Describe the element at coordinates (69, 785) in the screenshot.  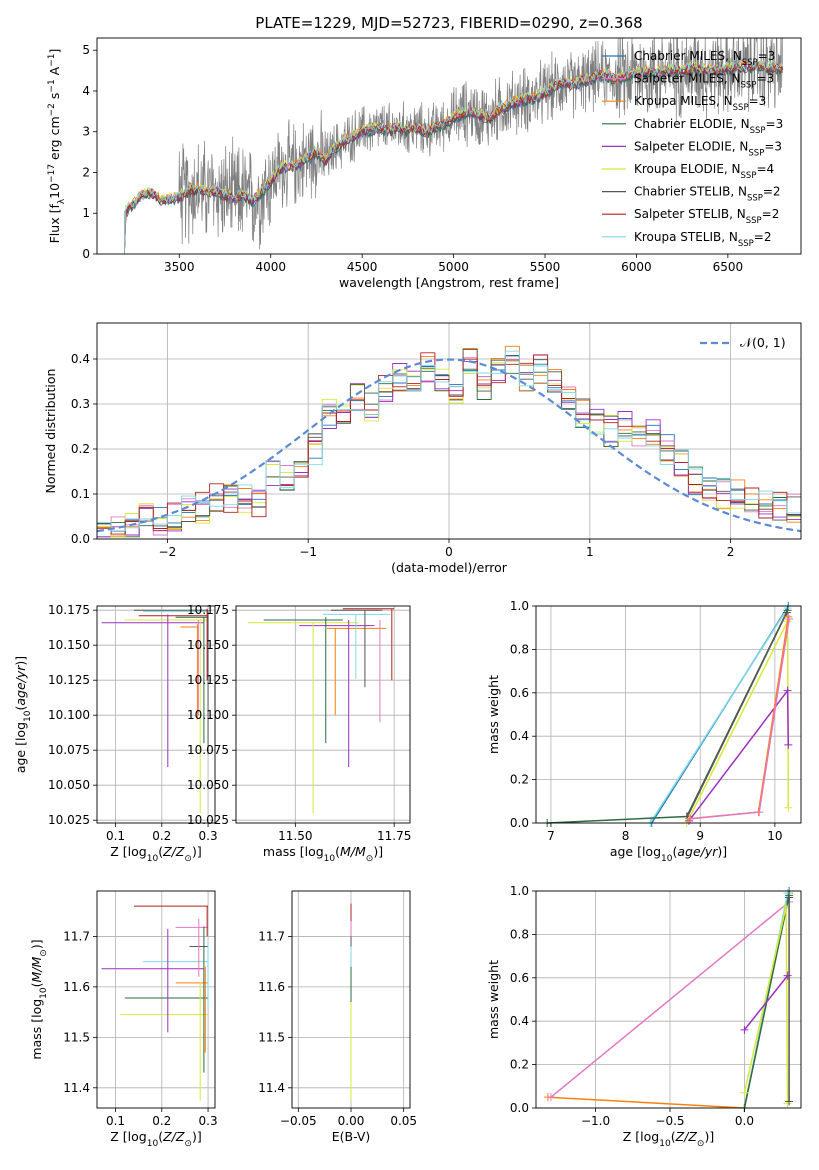
I see `y-tick-label: 10.050` at that location.